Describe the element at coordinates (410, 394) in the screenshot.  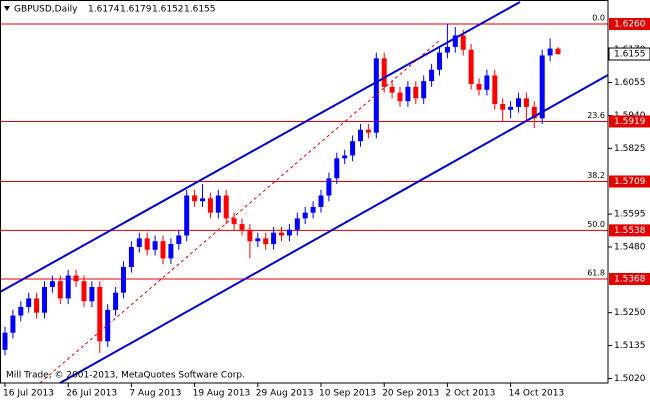
I see `x-tick-label: 20 Sep 2013` at that location.